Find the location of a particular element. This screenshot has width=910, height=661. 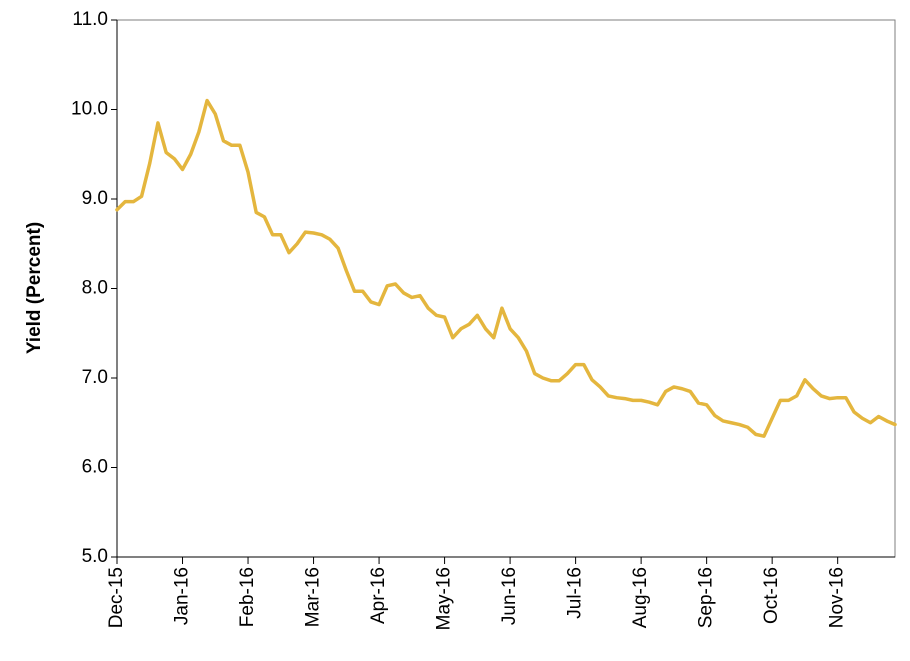

y-tick-label: 5.0 is located at coordinates (95, 556).